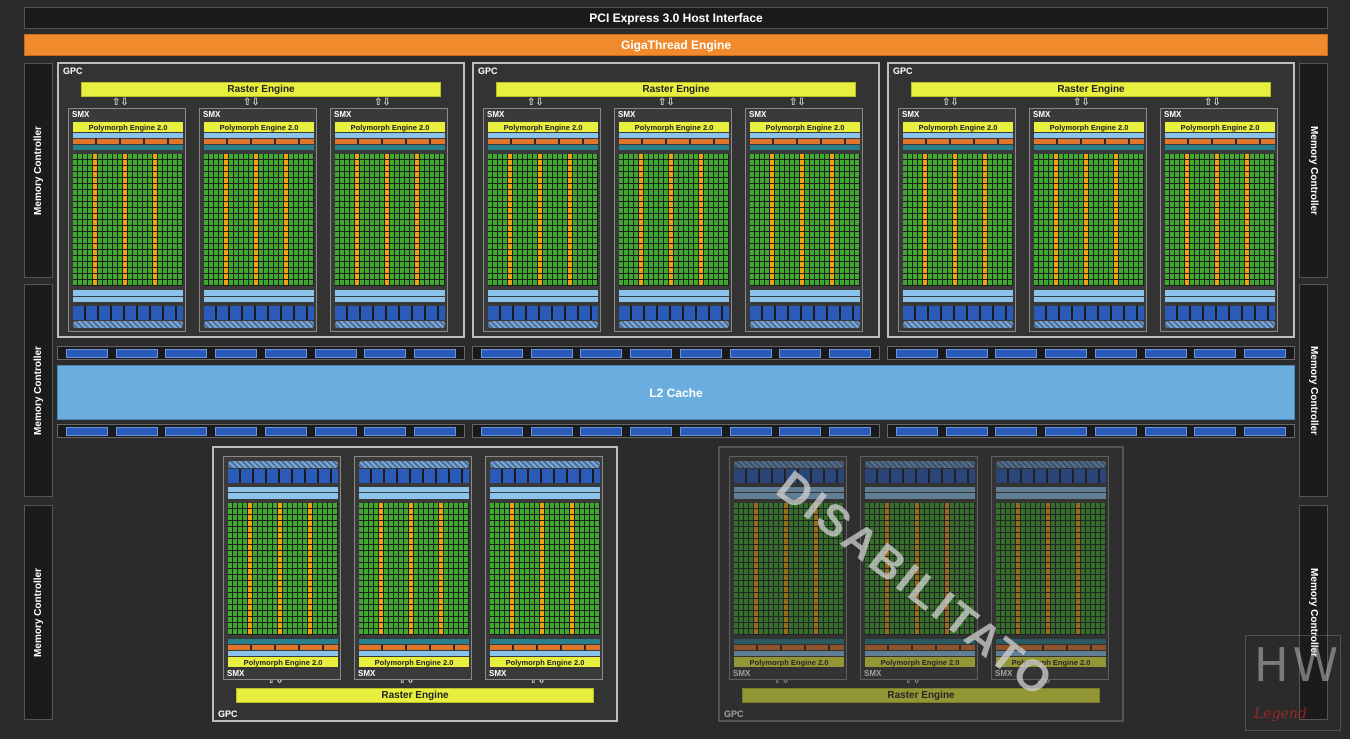 This screenshot has width=1350, height=739. Describe the element at coordinates (38, 170) in the screenshot. I see `memory-controller-left-1: Memory Controller` at that location.